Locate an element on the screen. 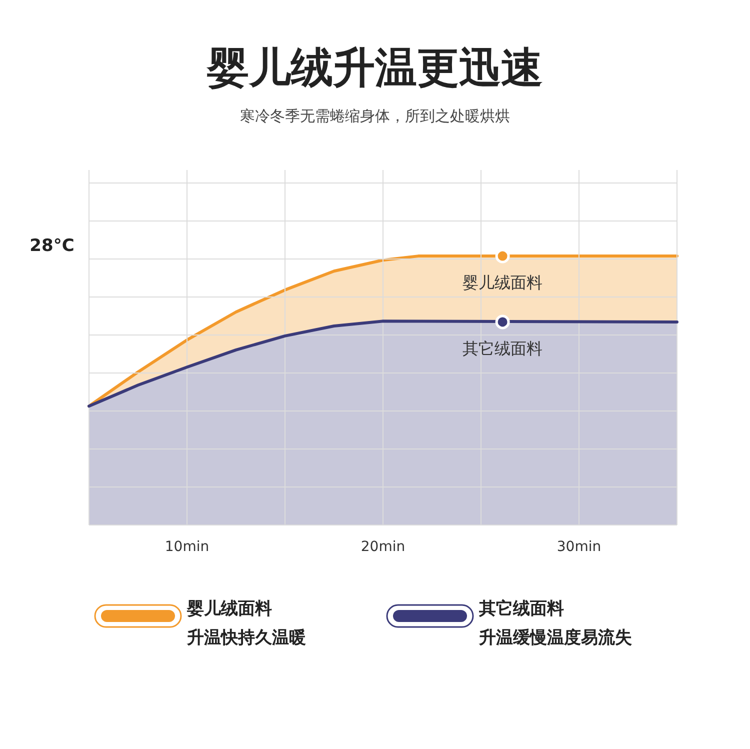  legend-label: 其它绒面料 is located at coordinates (521, 609).